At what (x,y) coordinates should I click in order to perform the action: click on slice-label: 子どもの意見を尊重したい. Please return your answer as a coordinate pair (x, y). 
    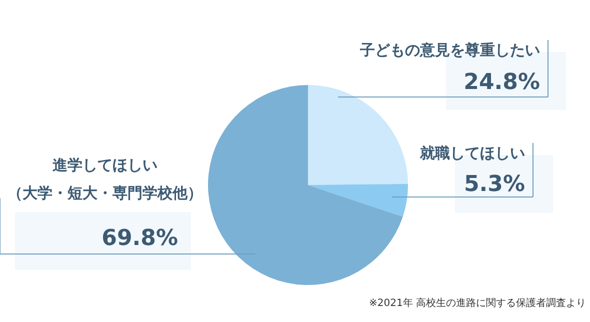
    Looking at the image, I should click on (449, 50).